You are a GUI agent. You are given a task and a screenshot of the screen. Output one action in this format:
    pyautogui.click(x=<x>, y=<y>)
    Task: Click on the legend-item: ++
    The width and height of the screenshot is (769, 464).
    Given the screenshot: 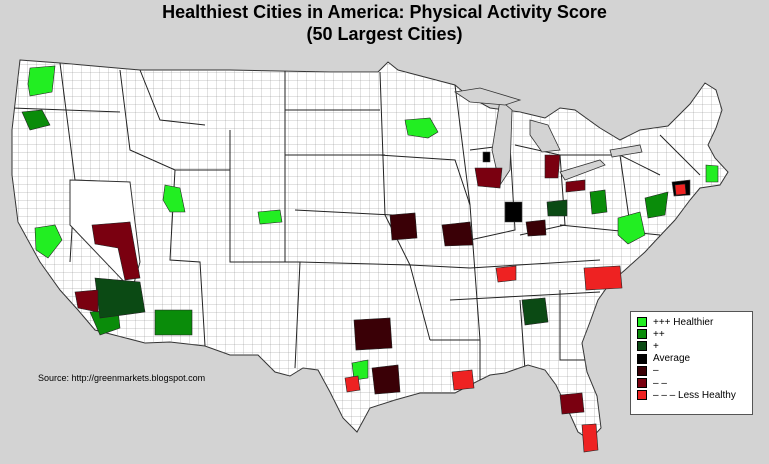 What is the action you would take?
    pyautogui.click(x=692, y=334)
    